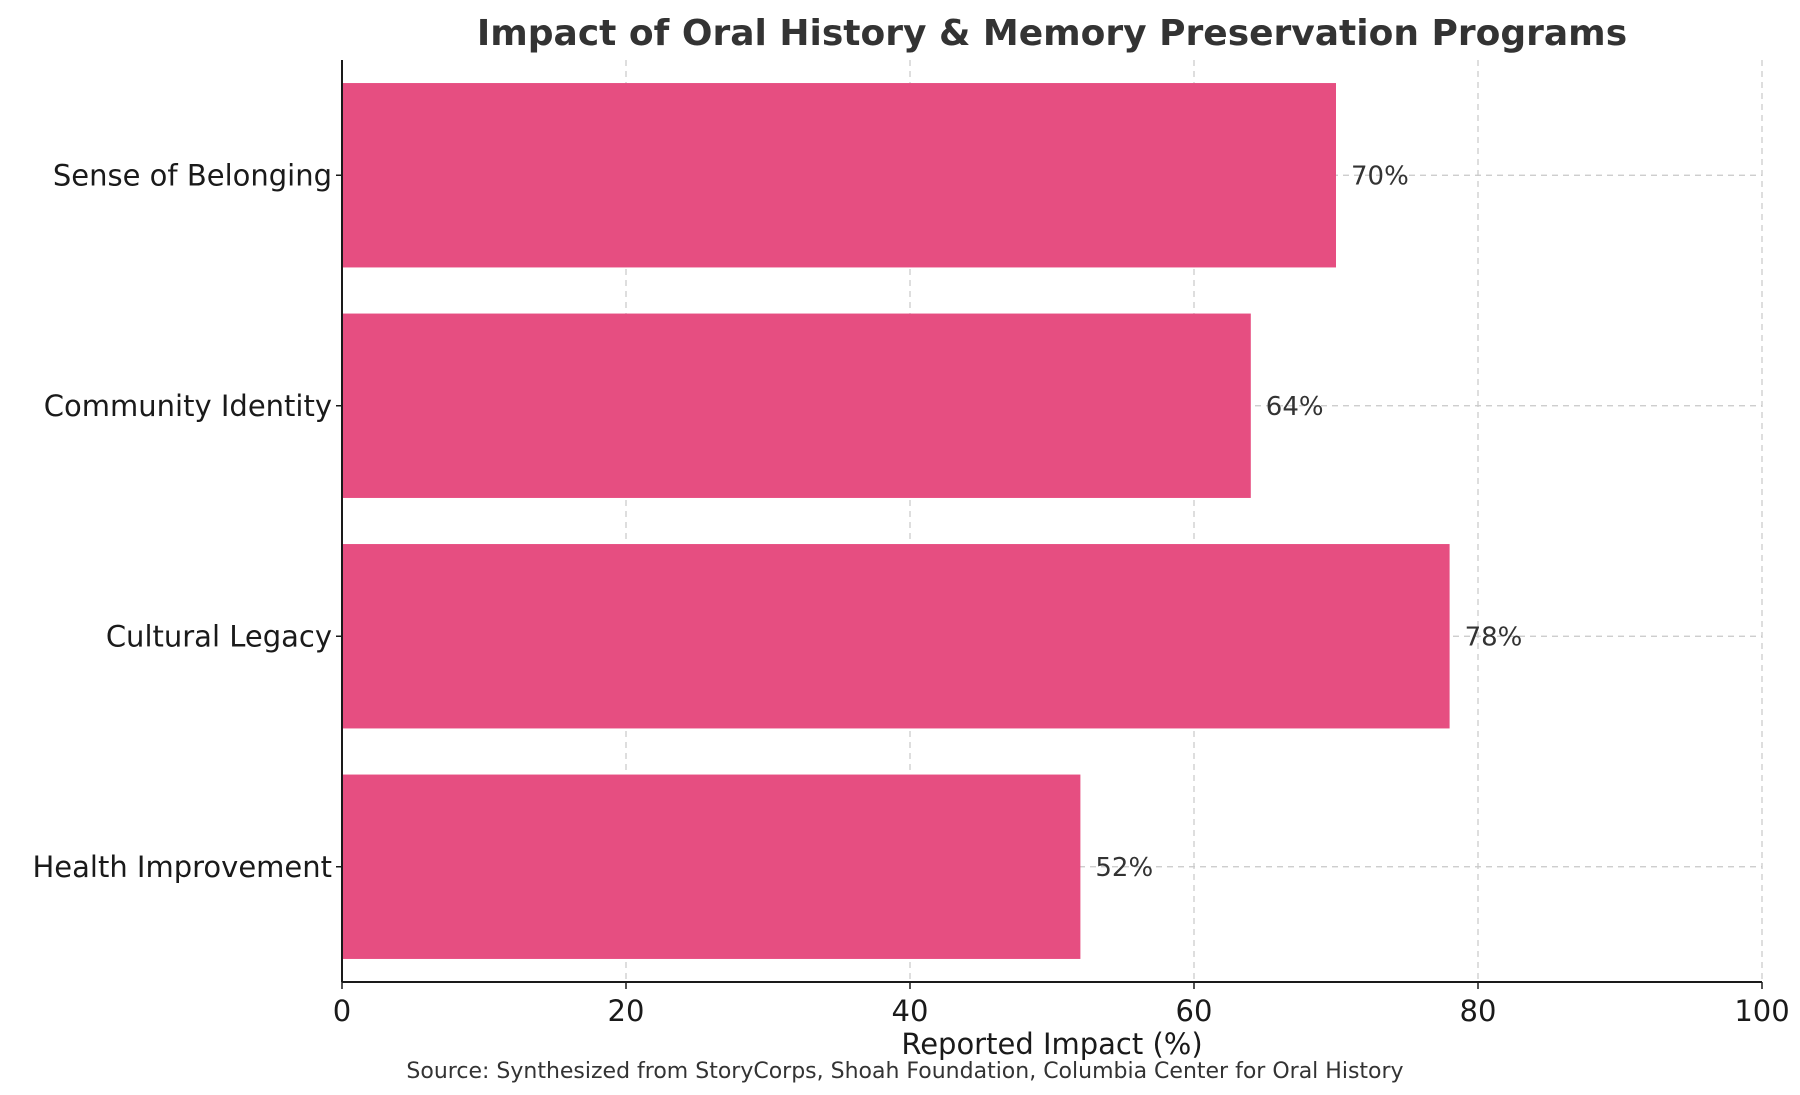 The height and width of the screenshot is (1095, 1800). Describe the element at coordinates (1494, 637) in the screenshot. I see `value-label-2: 78%` at that location.